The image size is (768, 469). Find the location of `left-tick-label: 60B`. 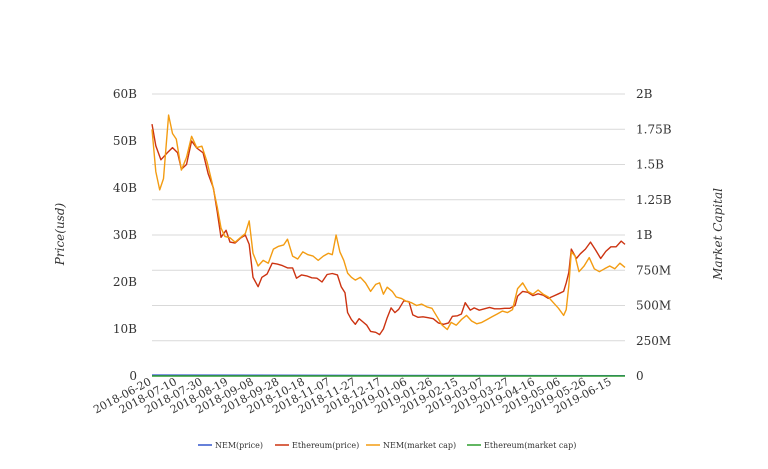

left-tick-label: 60B is located at coordinates (125, 94).